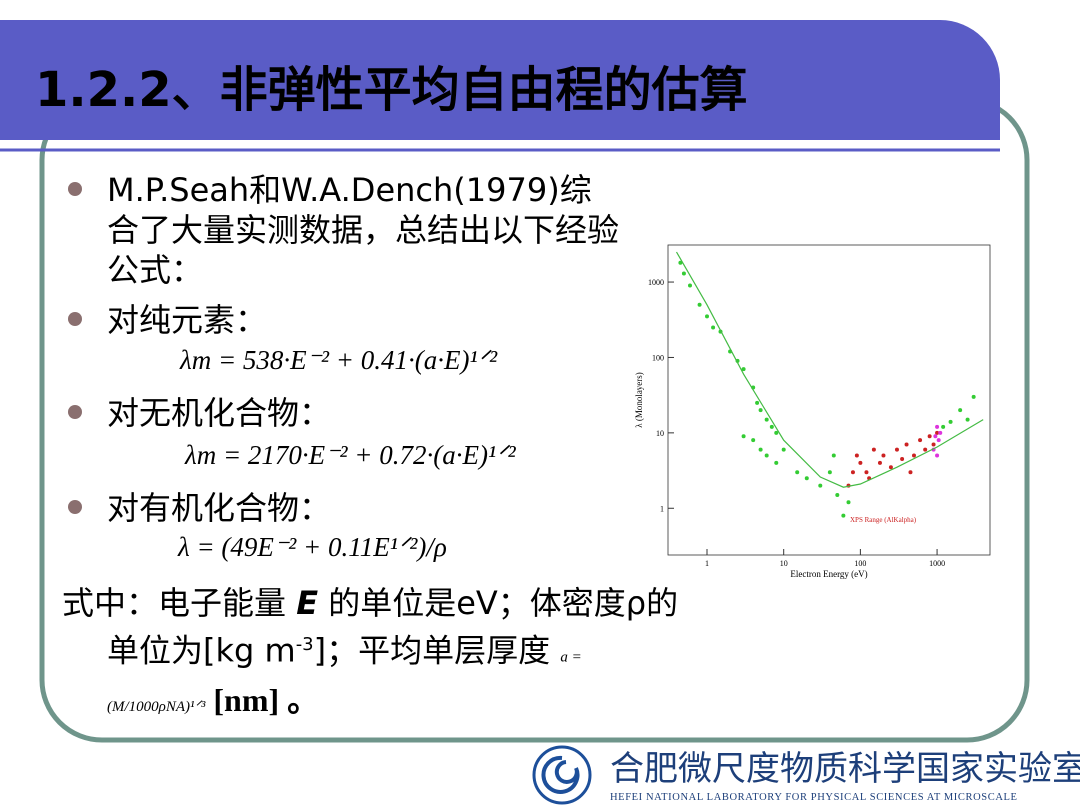  I want to click on plot-frame, so click(829, 400).